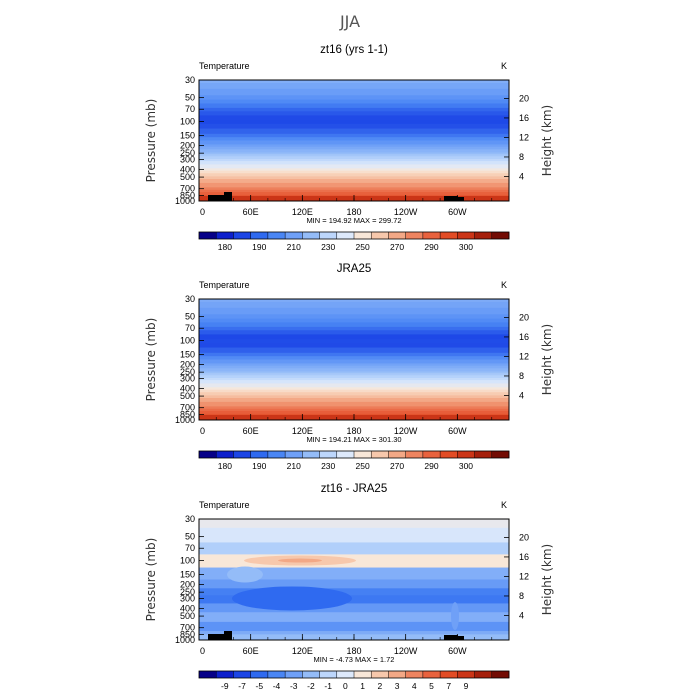 This screenshot has width=700, height=700. I want to click on y-tick-label: 700, so click(187, 189).